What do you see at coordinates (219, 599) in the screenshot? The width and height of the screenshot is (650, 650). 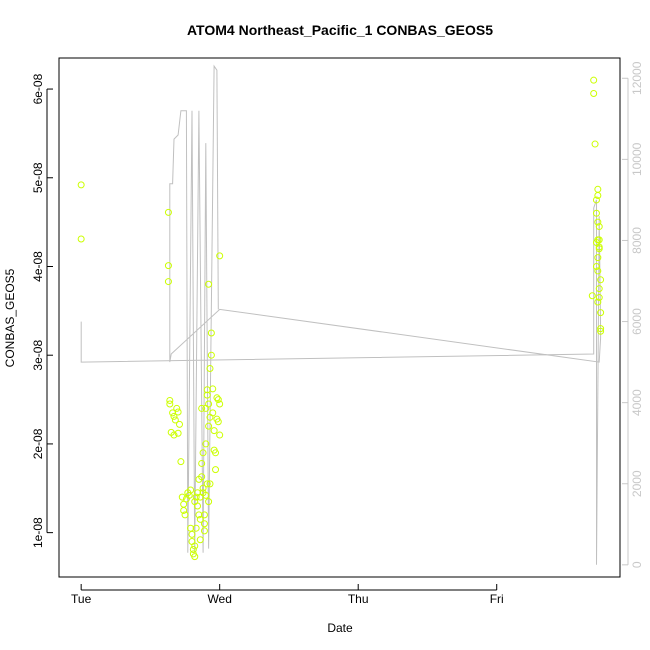 I see `x-tick-label: Wed` at bounding box center [219, 599].